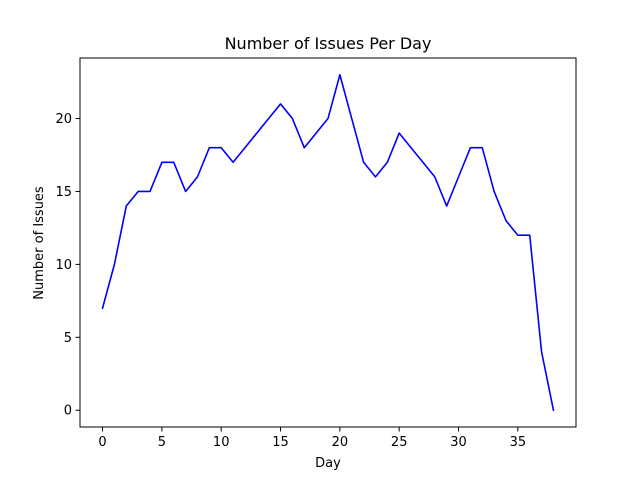 The image size is (640, 480). Describe the element at coordinates (221, 442) in the screenshot. I see `x-tick-label: 10` at that location.